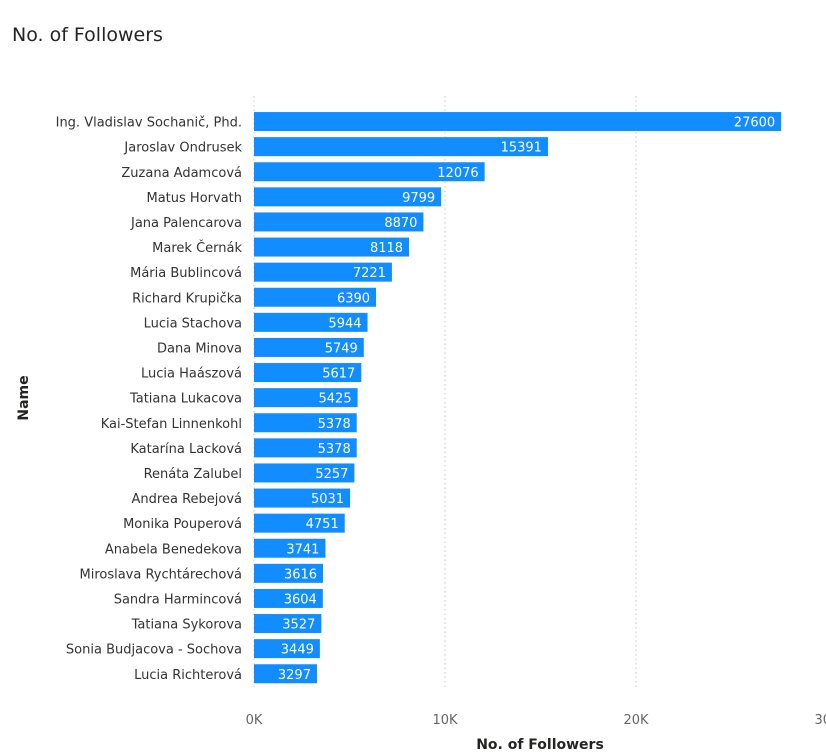 The height and width of the screenshot is (754, 826). Describe the element at coordinates (182, 148) in the screenshot. I see `category-label: Jaroslav Ondrusek` at that location.